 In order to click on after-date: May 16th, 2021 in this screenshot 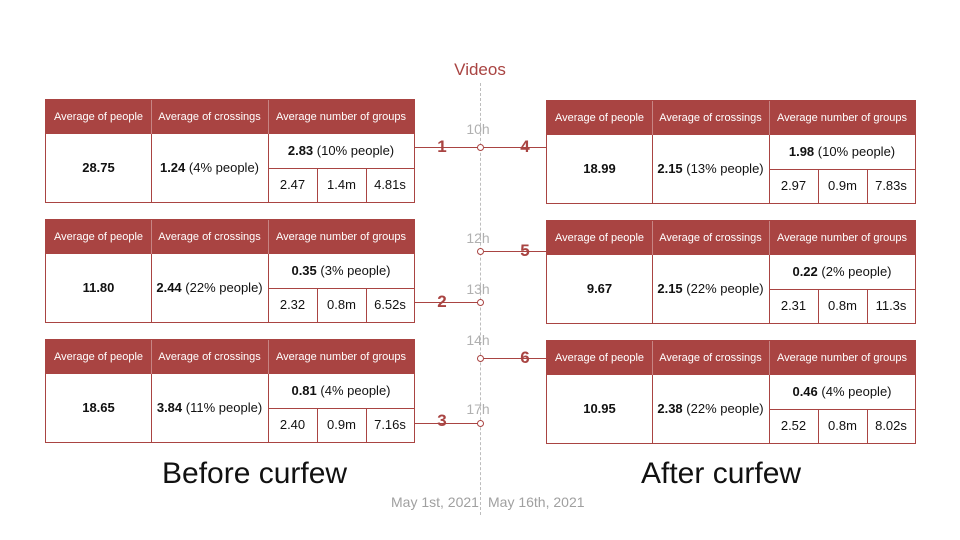, I will do `click(536, 502)`.